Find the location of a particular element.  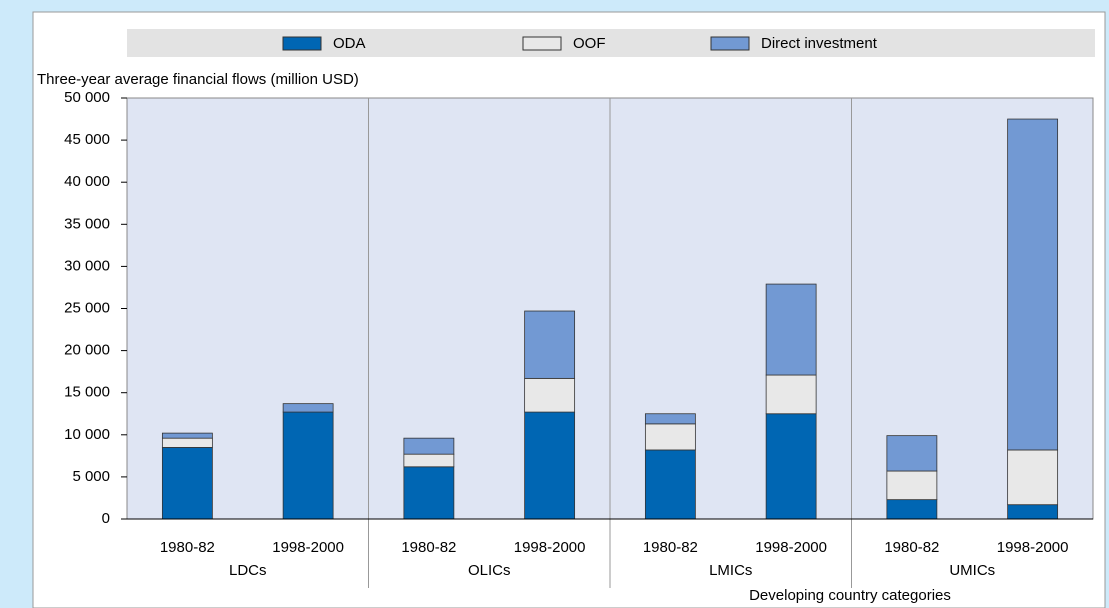

group-label: LMICs is located at coordinates (730, 570).